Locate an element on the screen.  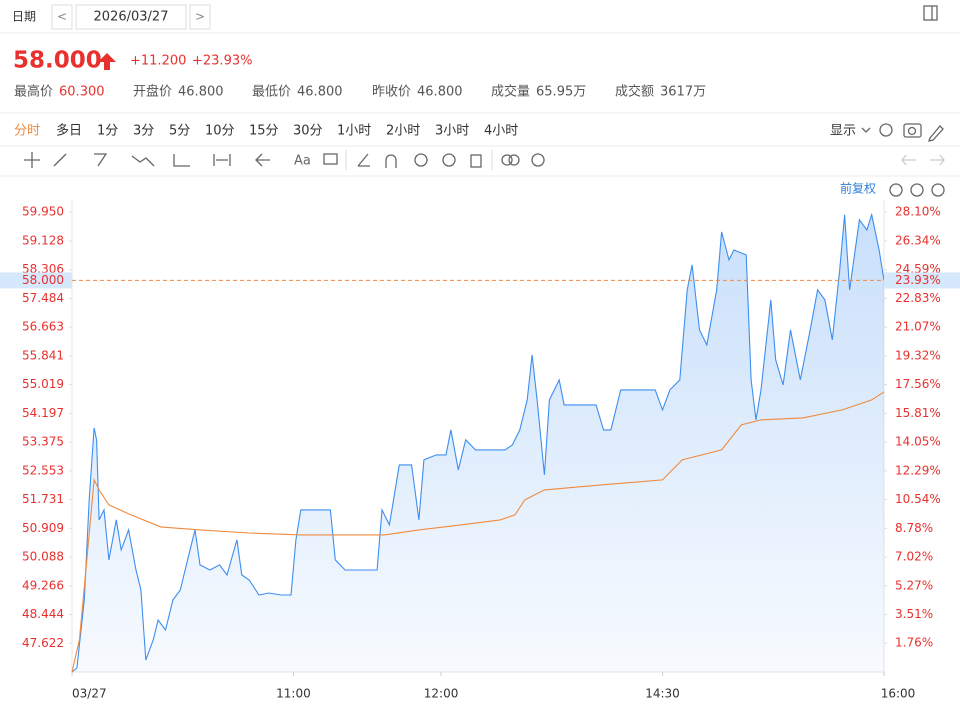
next-button is located at coordinates (200, 17).